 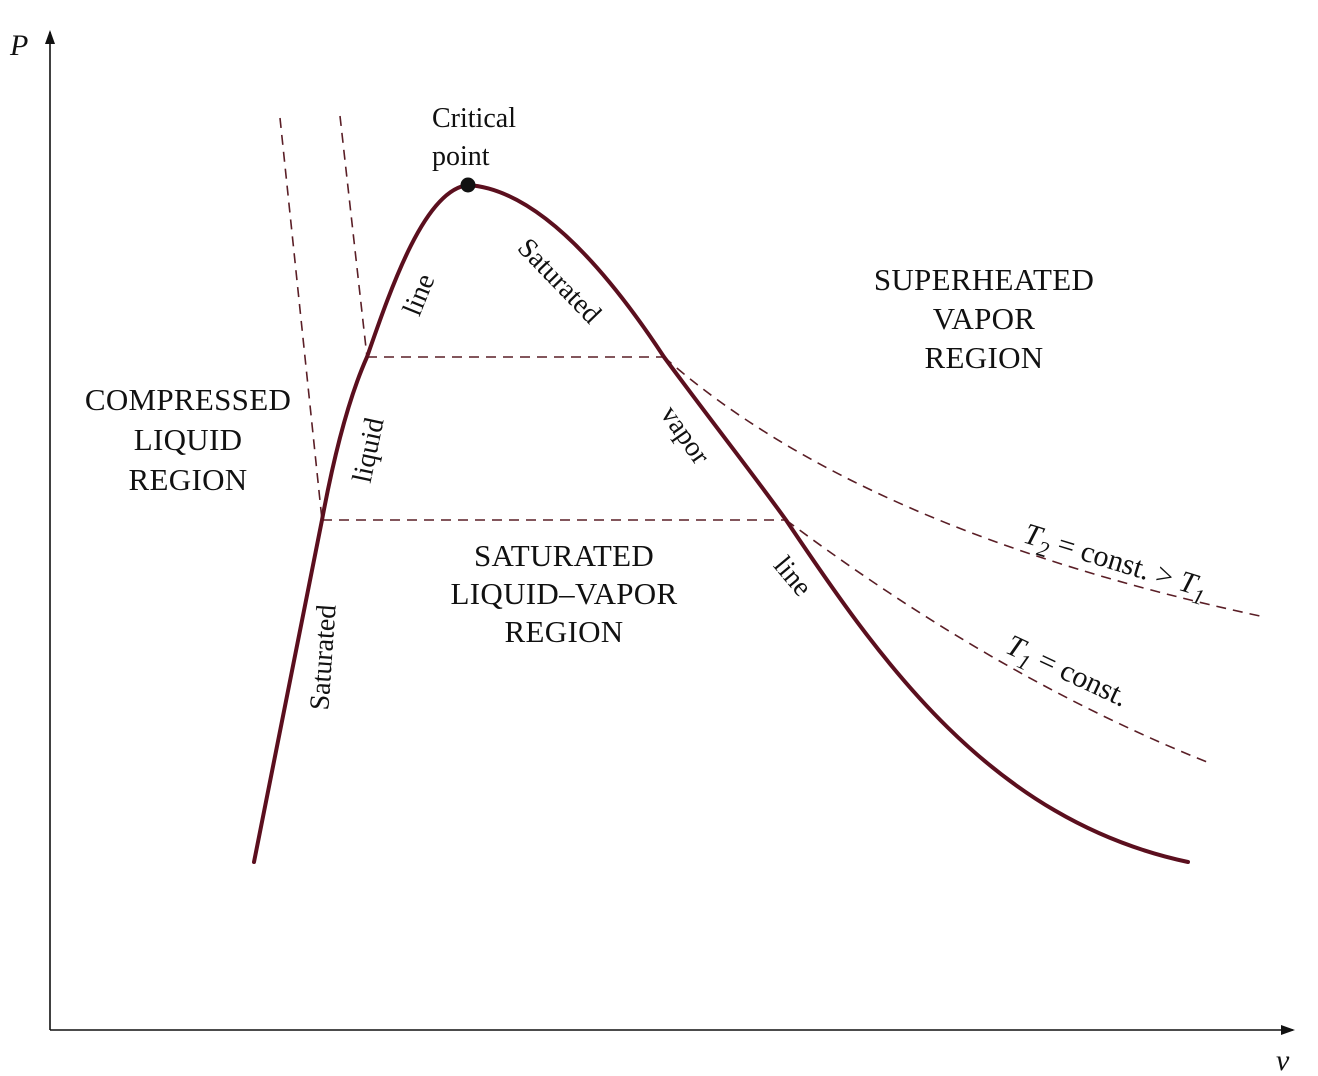 What do you see at coordinates (461, 156) in the screenshot?
I see `critical-point-label-line2: point` at bounding box center [461, 156].